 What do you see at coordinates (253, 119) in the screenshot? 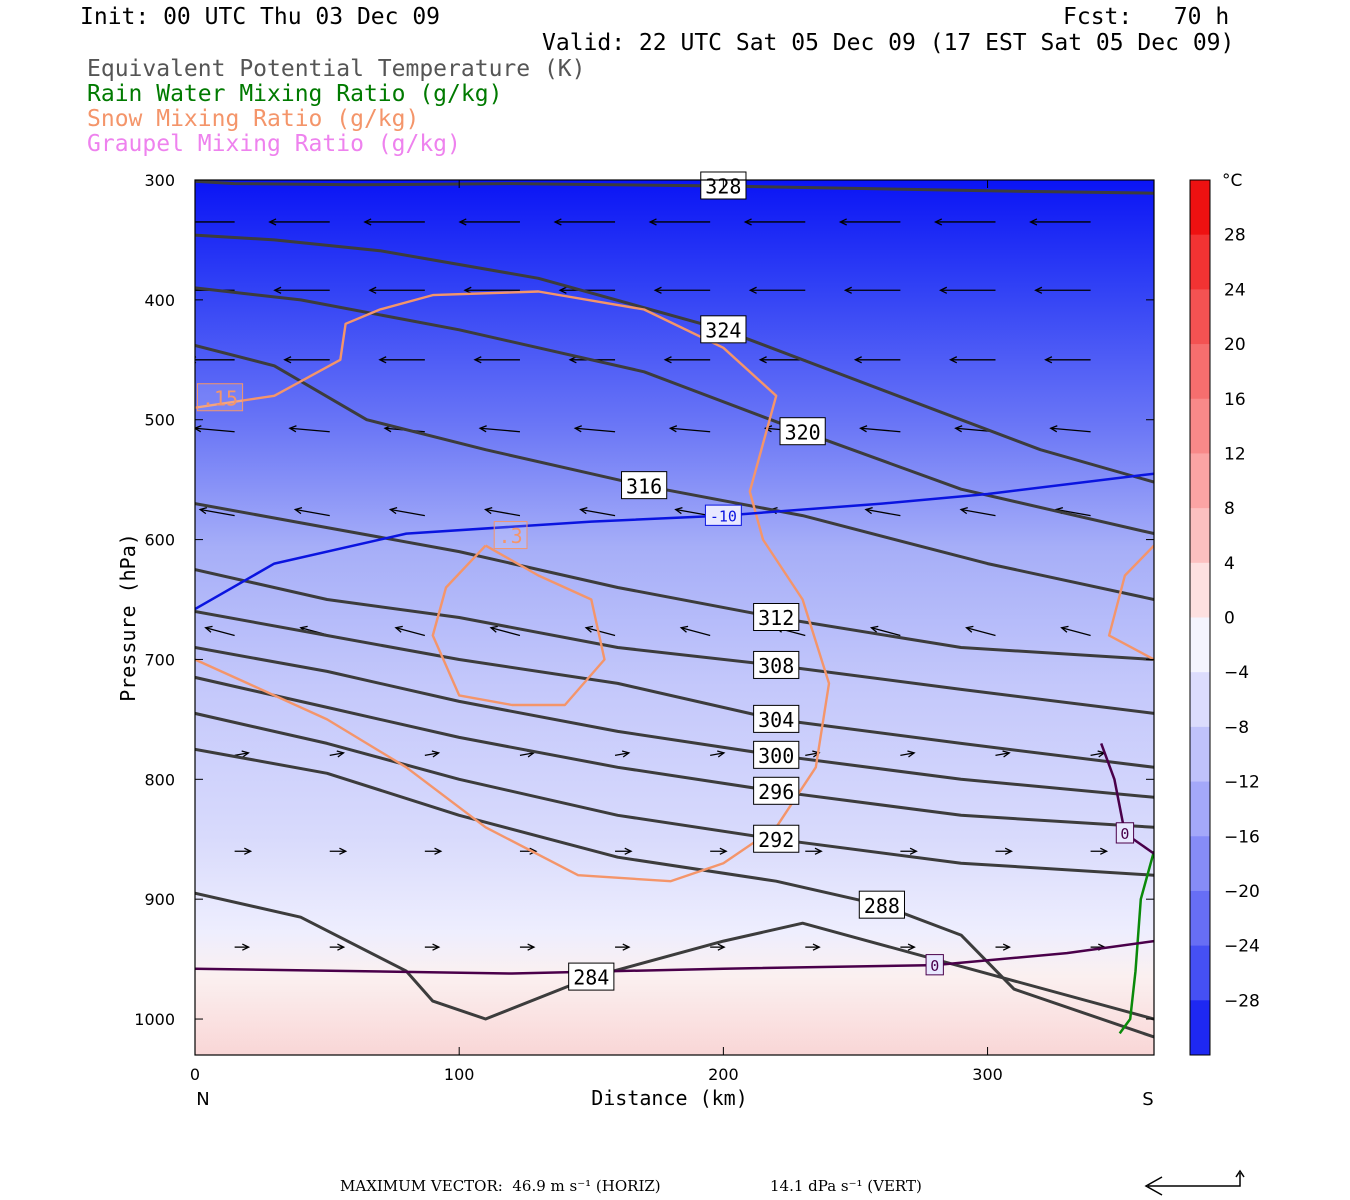
I see `legend-snow: Snow Mixing Ratio (g/kg)` at bounding box center [253, 119].